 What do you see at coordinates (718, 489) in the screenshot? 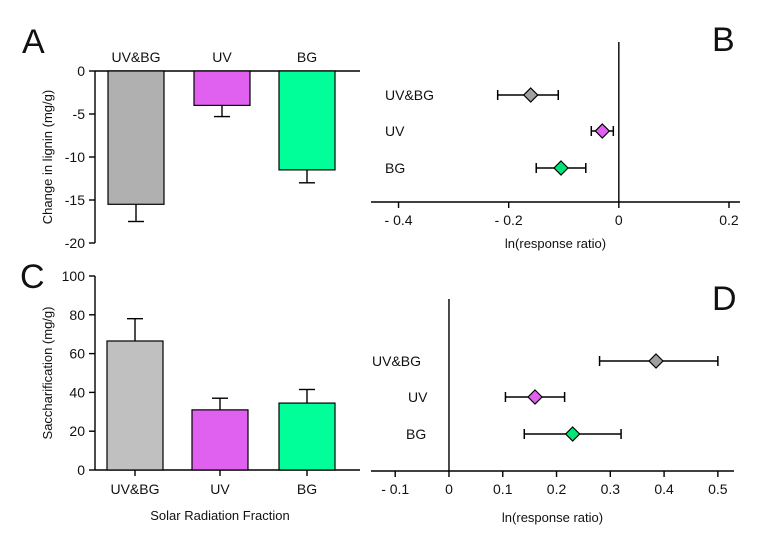
I see `x-tick-label-d: 0.5` at bounding box center [718, 489].